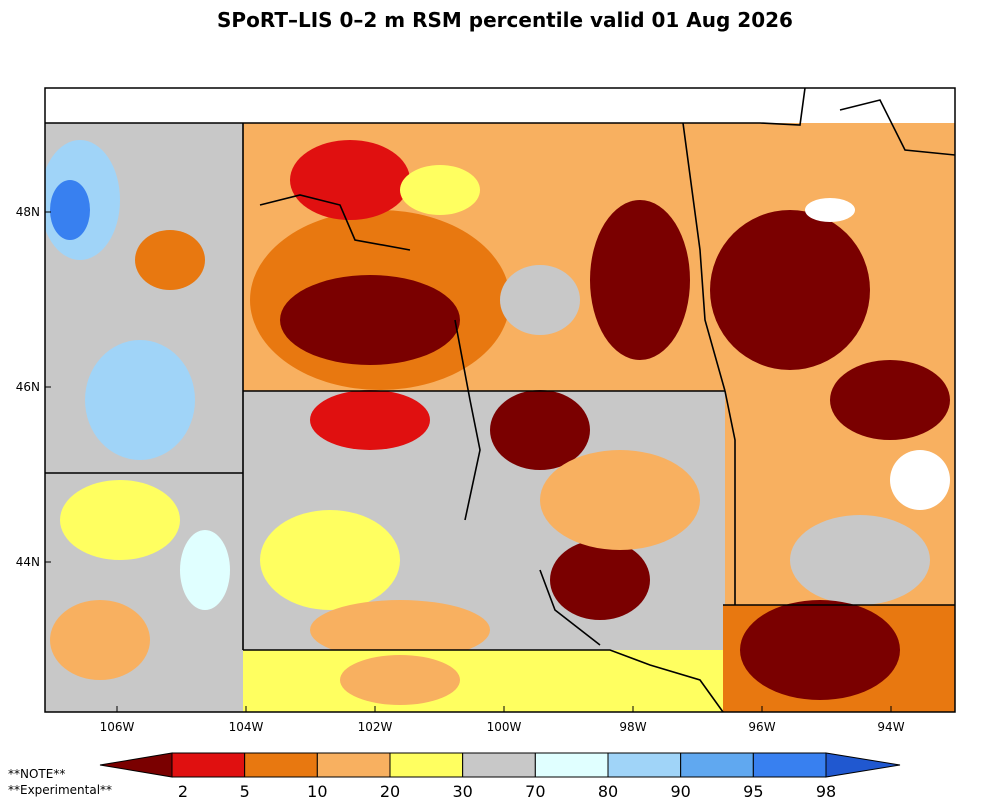 Image resolution: width=1000 pixels, height=800 pixels. Describe the element at coordinates (890, 727) in the screenshot. I see `lon-label: 94W` at that location.